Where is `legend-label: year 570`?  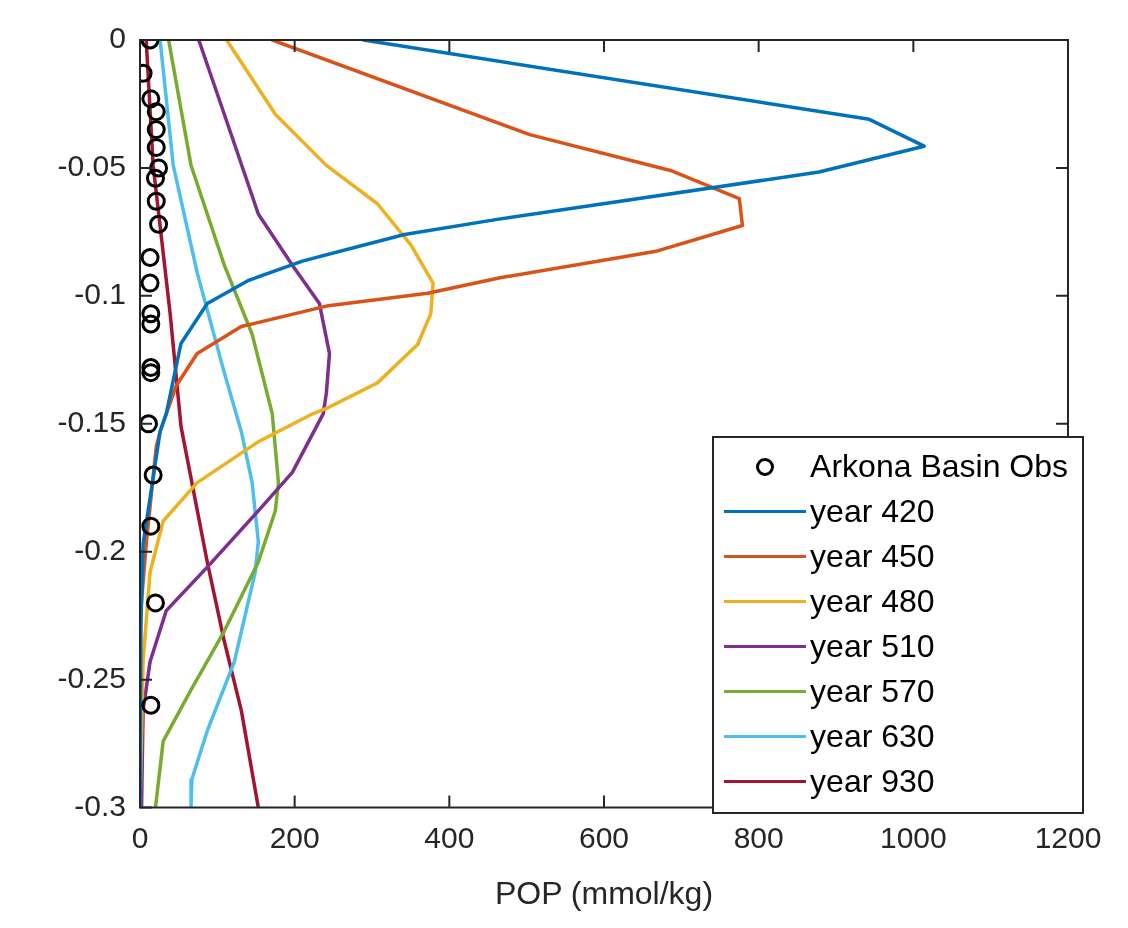 legend-label: year 570 is located at coordinates (872, 691).